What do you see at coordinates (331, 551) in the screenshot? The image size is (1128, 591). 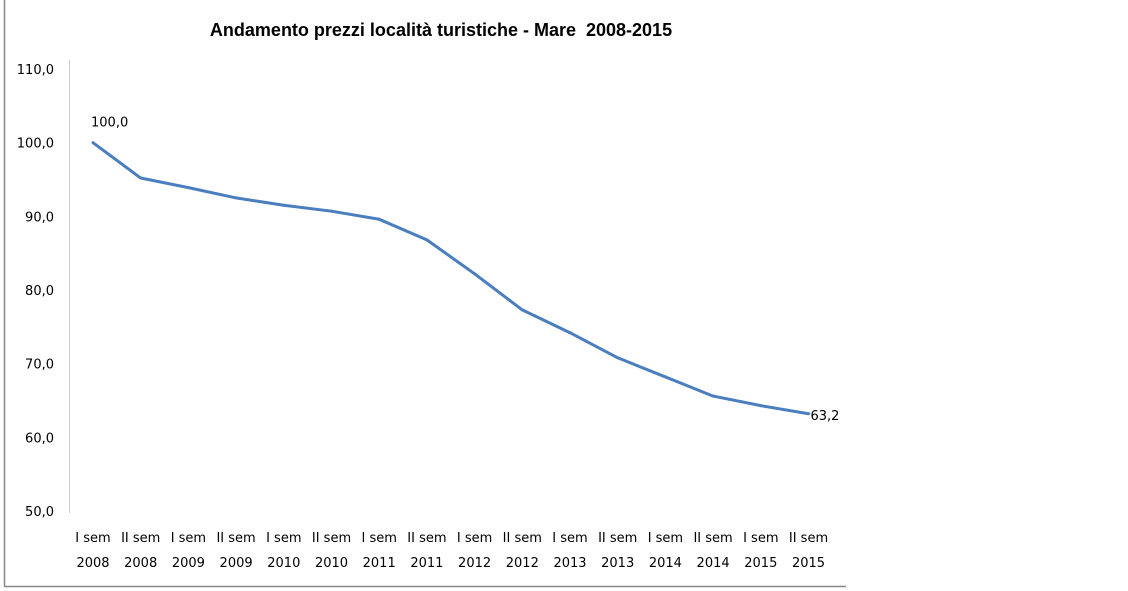 I see `x-category-label: II sem 2010` at bounding box center [331, 551].